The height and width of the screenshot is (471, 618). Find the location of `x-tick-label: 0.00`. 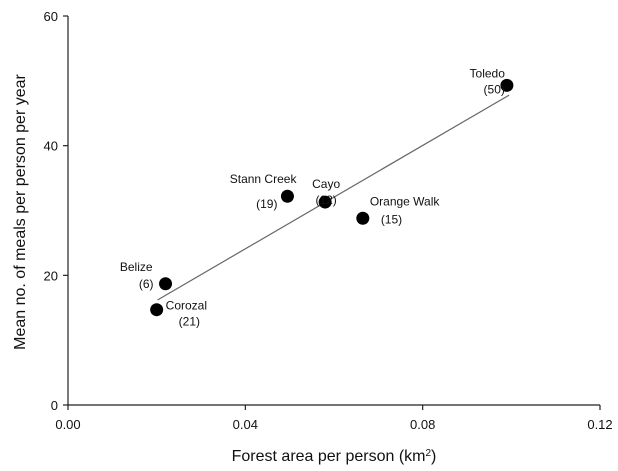

x-tick-label: 0.00 is located at coordinates (67, 424).